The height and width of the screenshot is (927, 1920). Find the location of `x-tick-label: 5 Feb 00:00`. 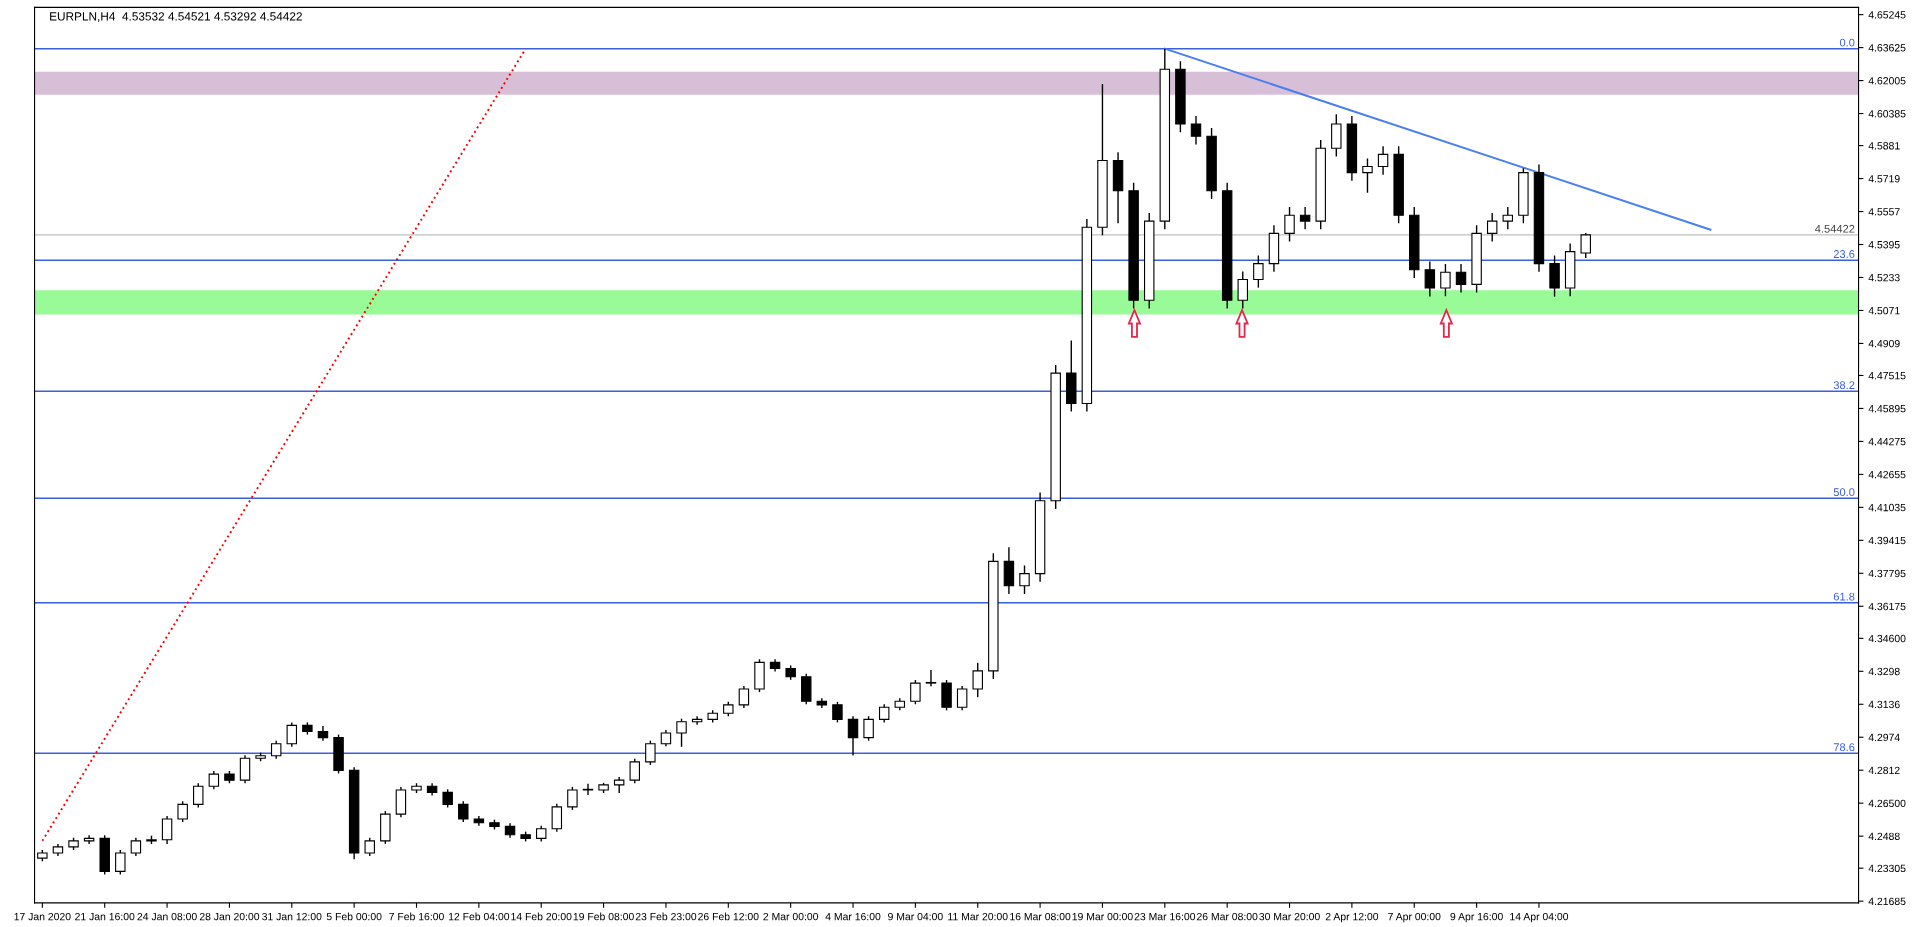

x-tick-label: 5 Feb 00:00 is located at coordinates (354, 916).